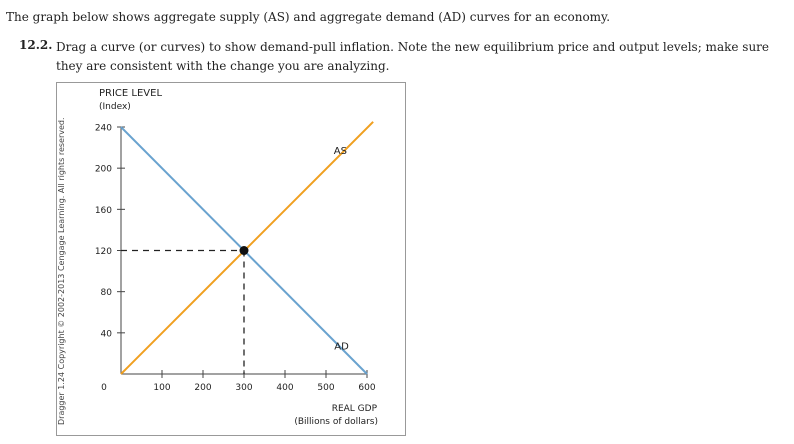 This screenshot has width=794, height=444. Describe the element at coordinates (284, 388) in the screenshot. I see `x-tick-label: 400` at that location.